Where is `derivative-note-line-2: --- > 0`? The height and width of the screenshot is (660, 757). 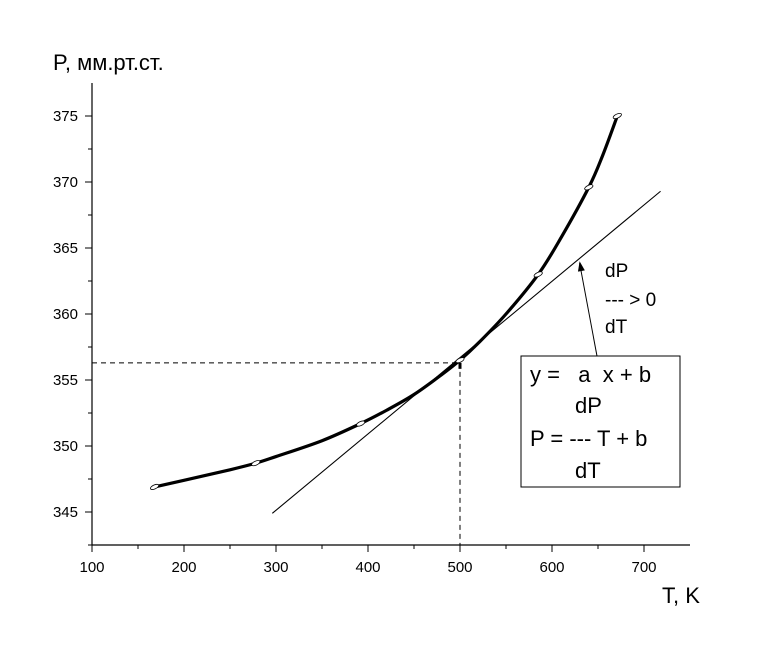 derivative-note-line-2: --- > 0 is located at coordinates (630, 300).